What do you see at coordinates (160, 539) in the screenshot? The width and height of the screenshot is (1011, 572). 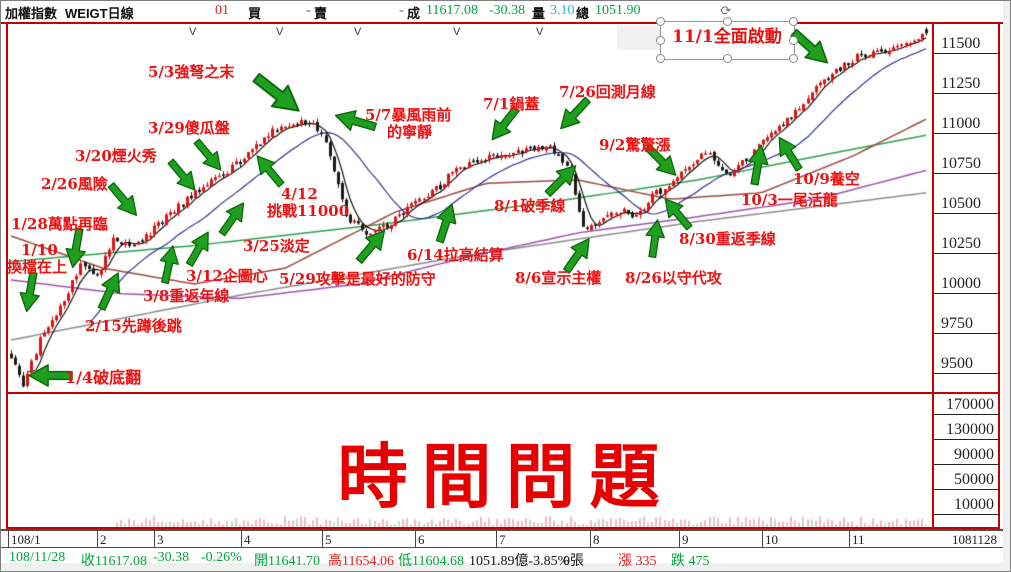 I see `x-axis-label: 3` at bounding box center [160, 539].